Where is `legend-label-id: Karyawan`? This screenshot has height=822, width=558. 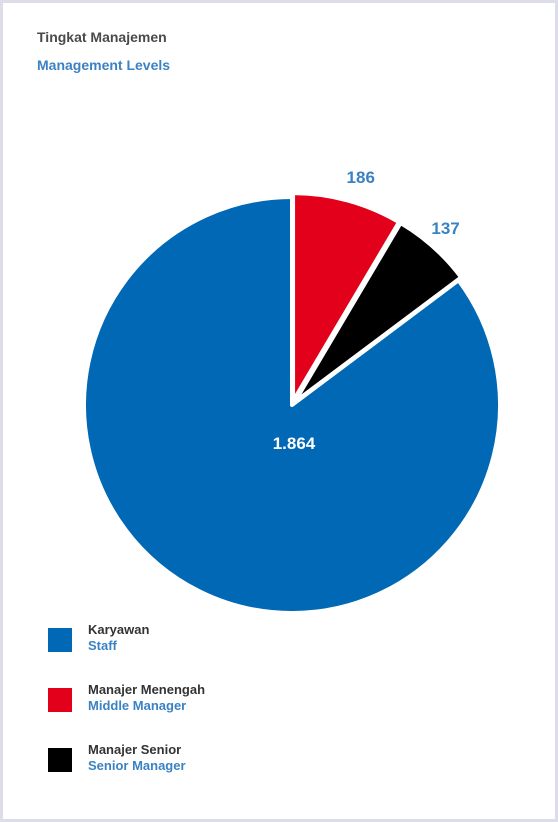
legend-label-id: Karyawan is located at coordinates (119, 629).